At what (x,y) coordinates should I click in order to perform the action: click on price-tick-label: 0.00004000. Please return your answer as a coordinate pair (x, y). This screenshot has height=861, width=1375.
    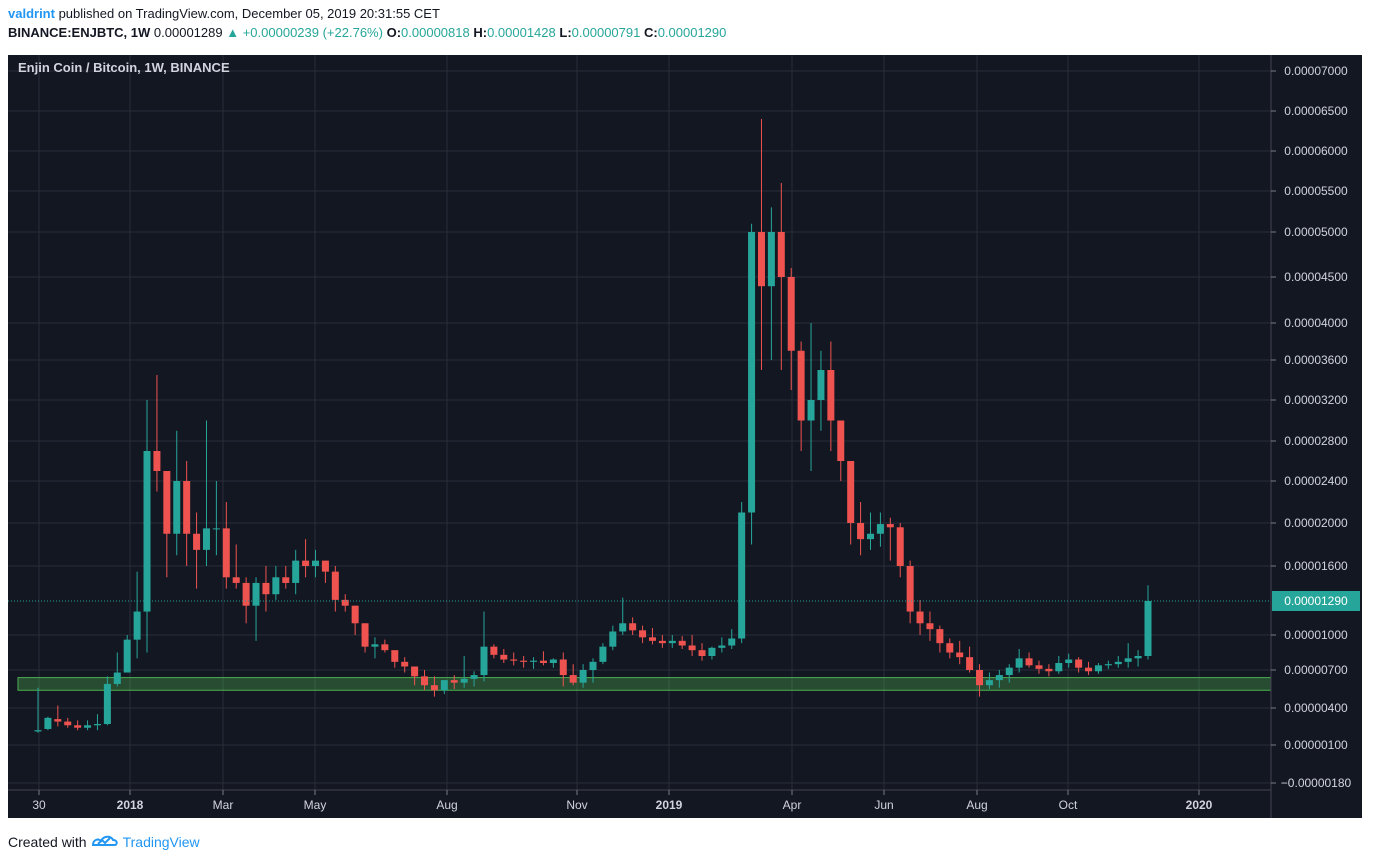
    Looking at the image, I should click on (1316, 323).